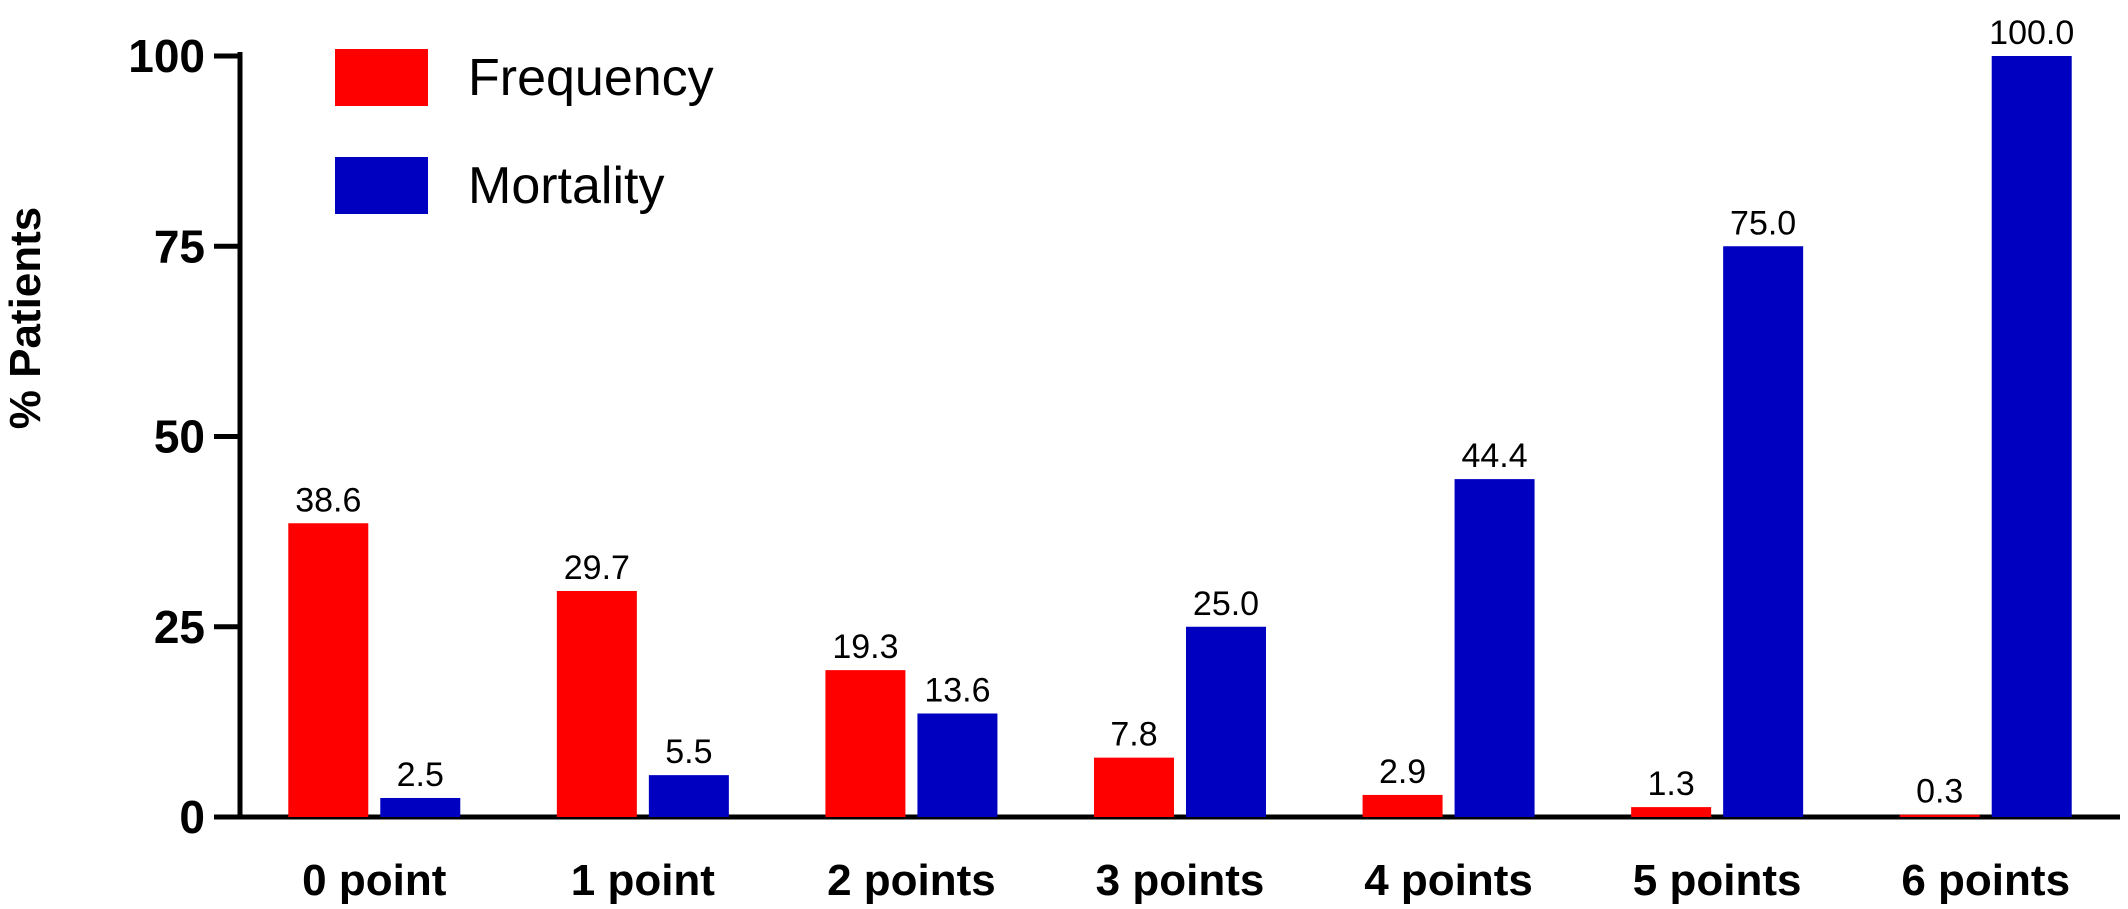  Describe the element at coordinates (25, 318) in the screenshot. I see `y-axis-title: % Patients` at that location.